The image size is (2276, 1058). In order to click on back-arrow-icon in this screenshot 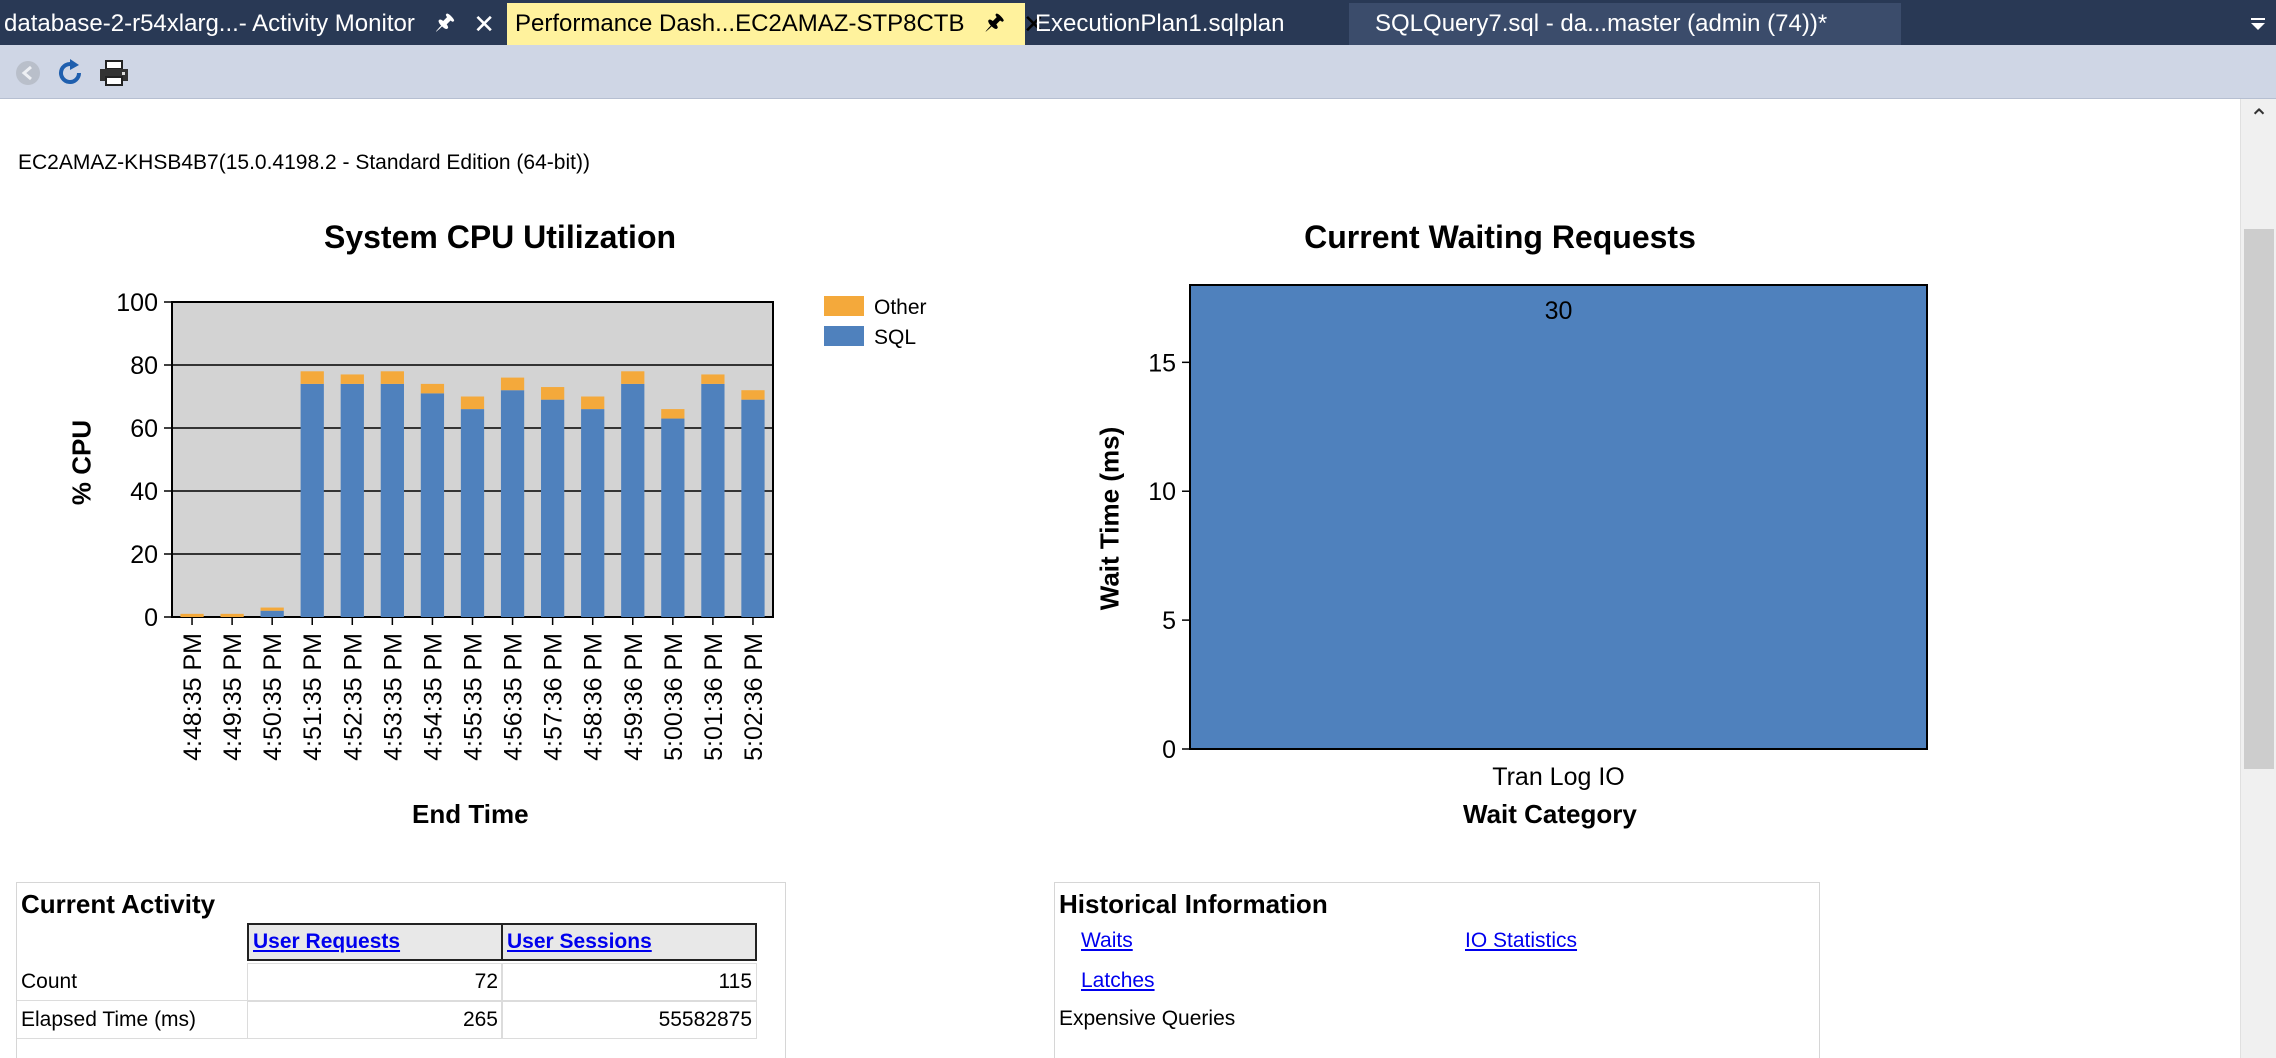, I will do `click(28, 73)`.